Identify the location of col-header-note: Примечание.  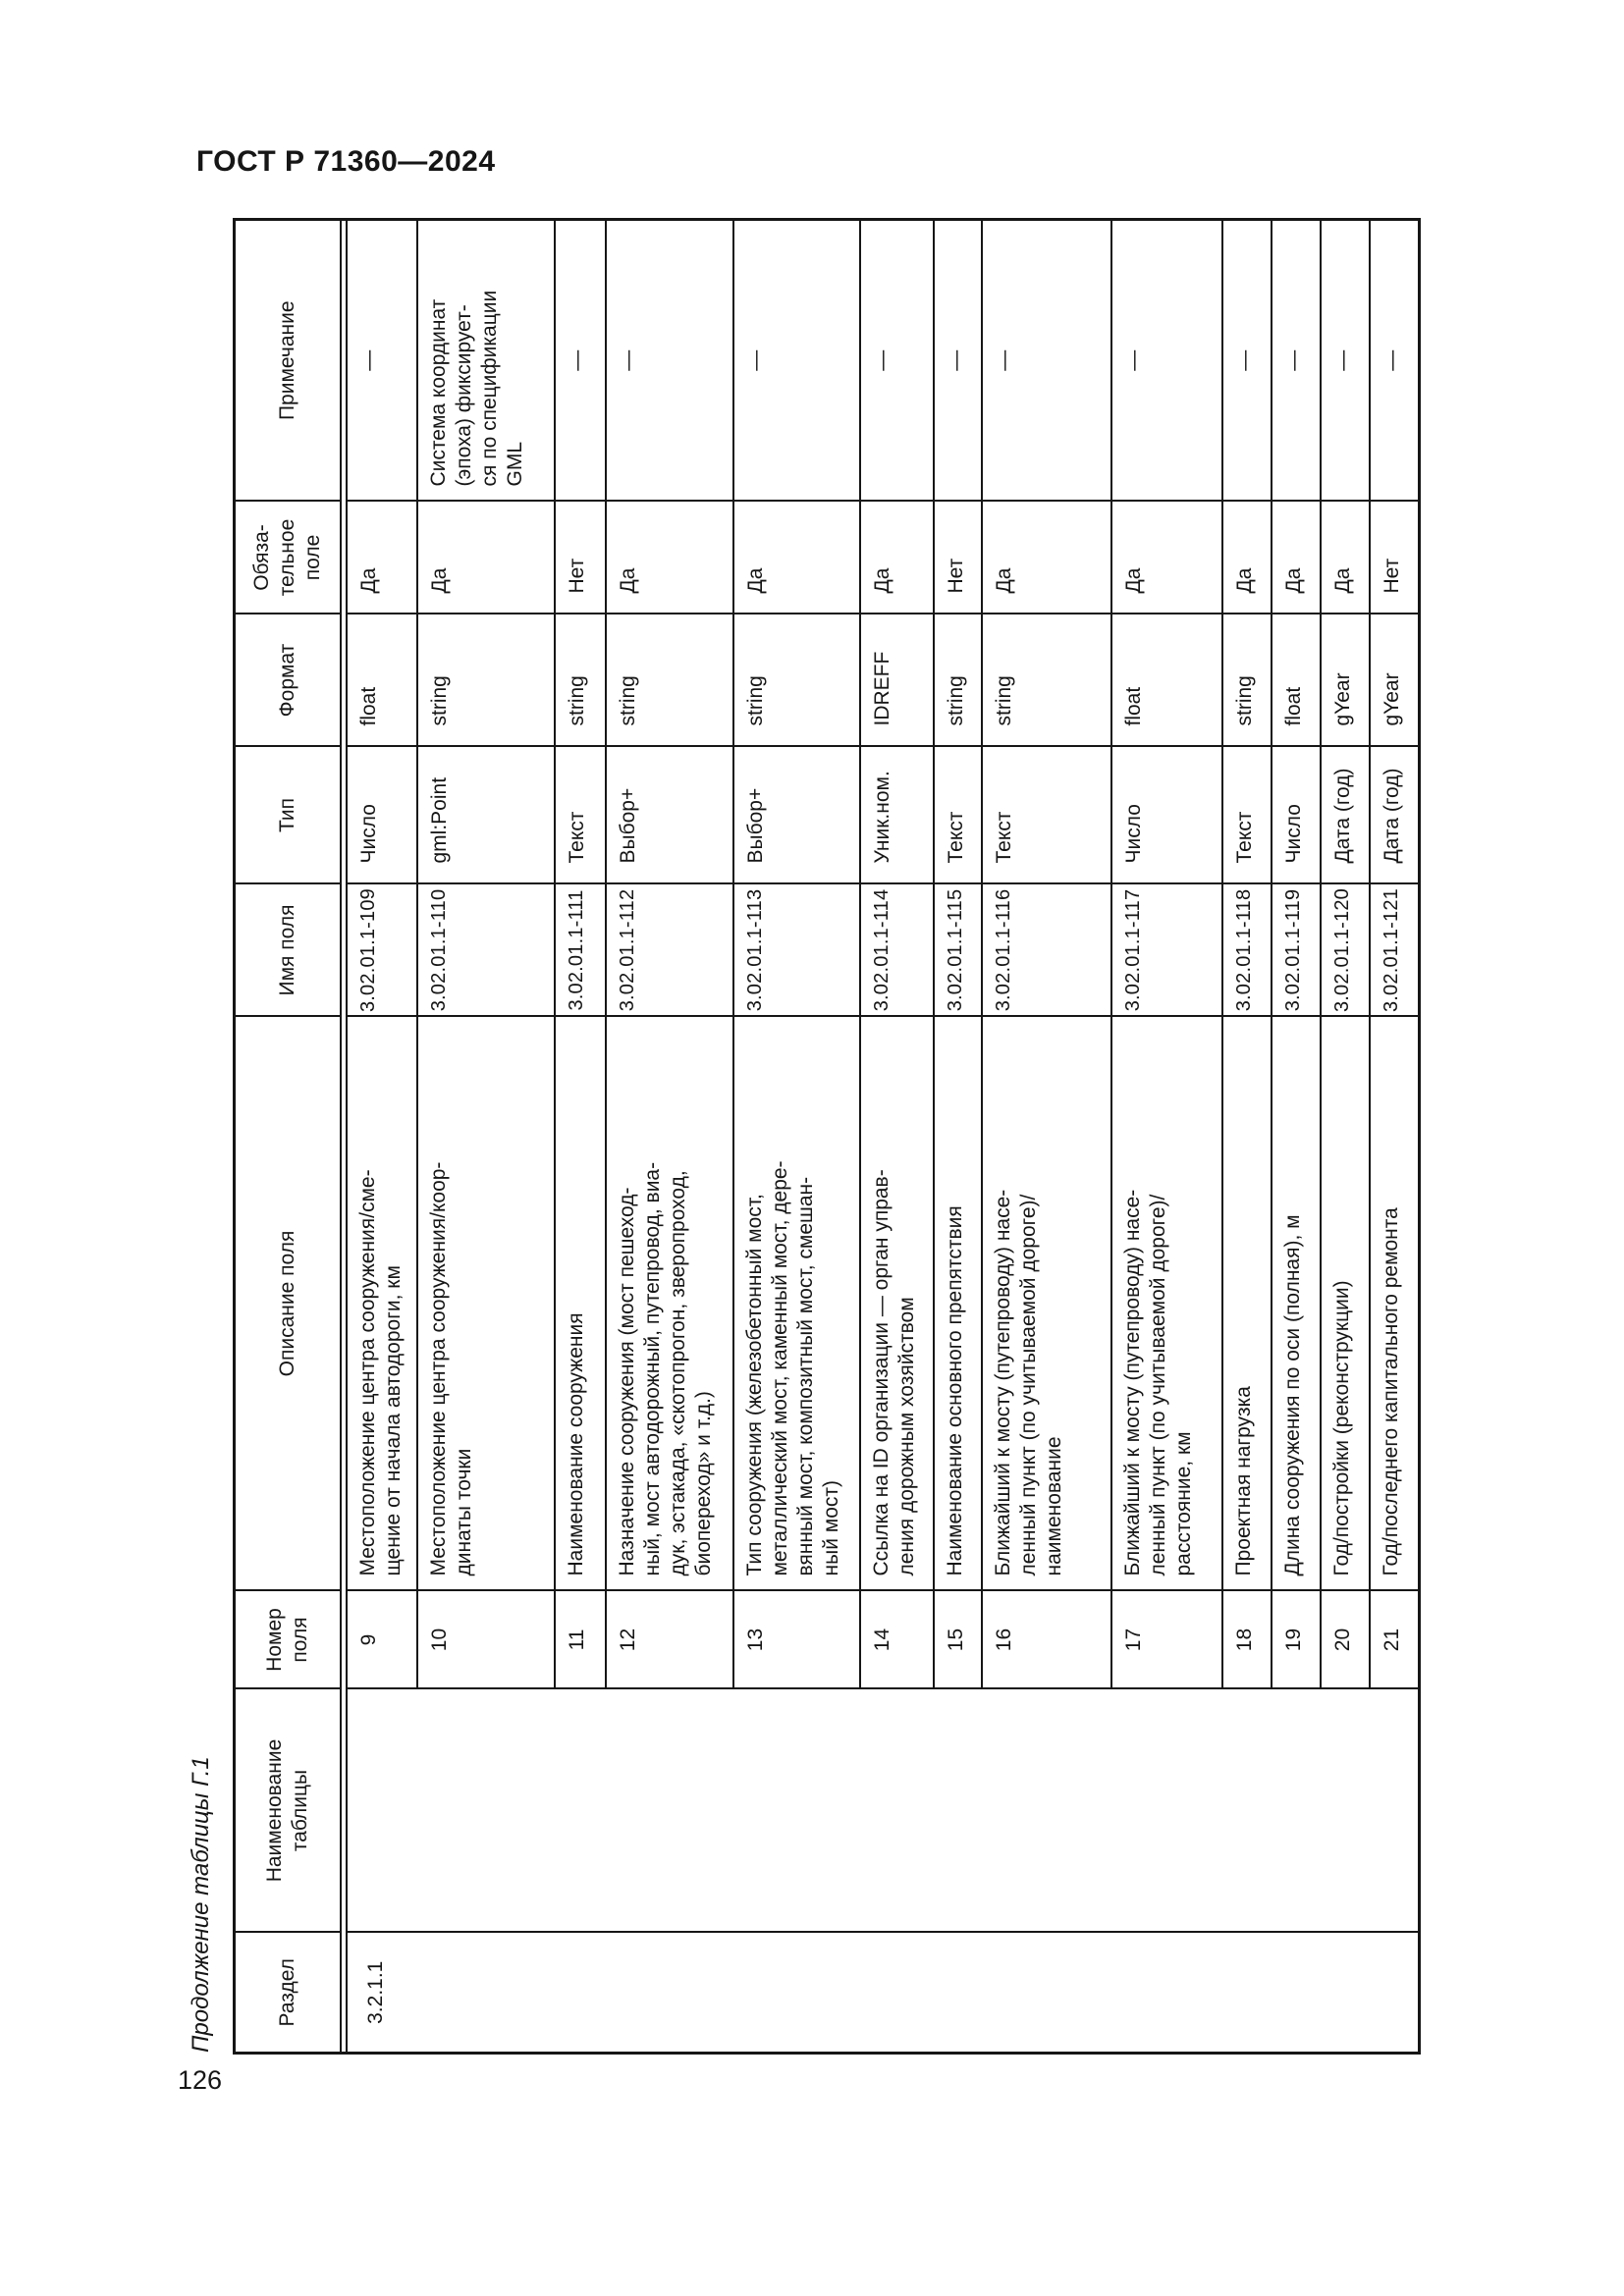
(287, 361).